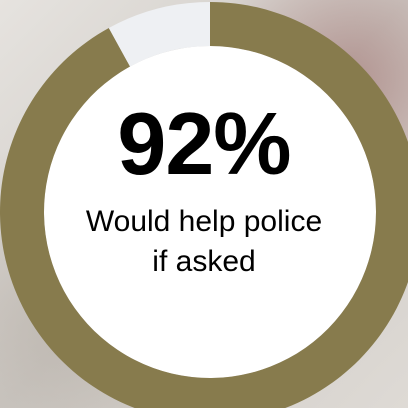  What do you see at coordinates (204, 221) in the screenshot?
I see `center-caption-line1: Would help police` at bounding box center [204, 221].